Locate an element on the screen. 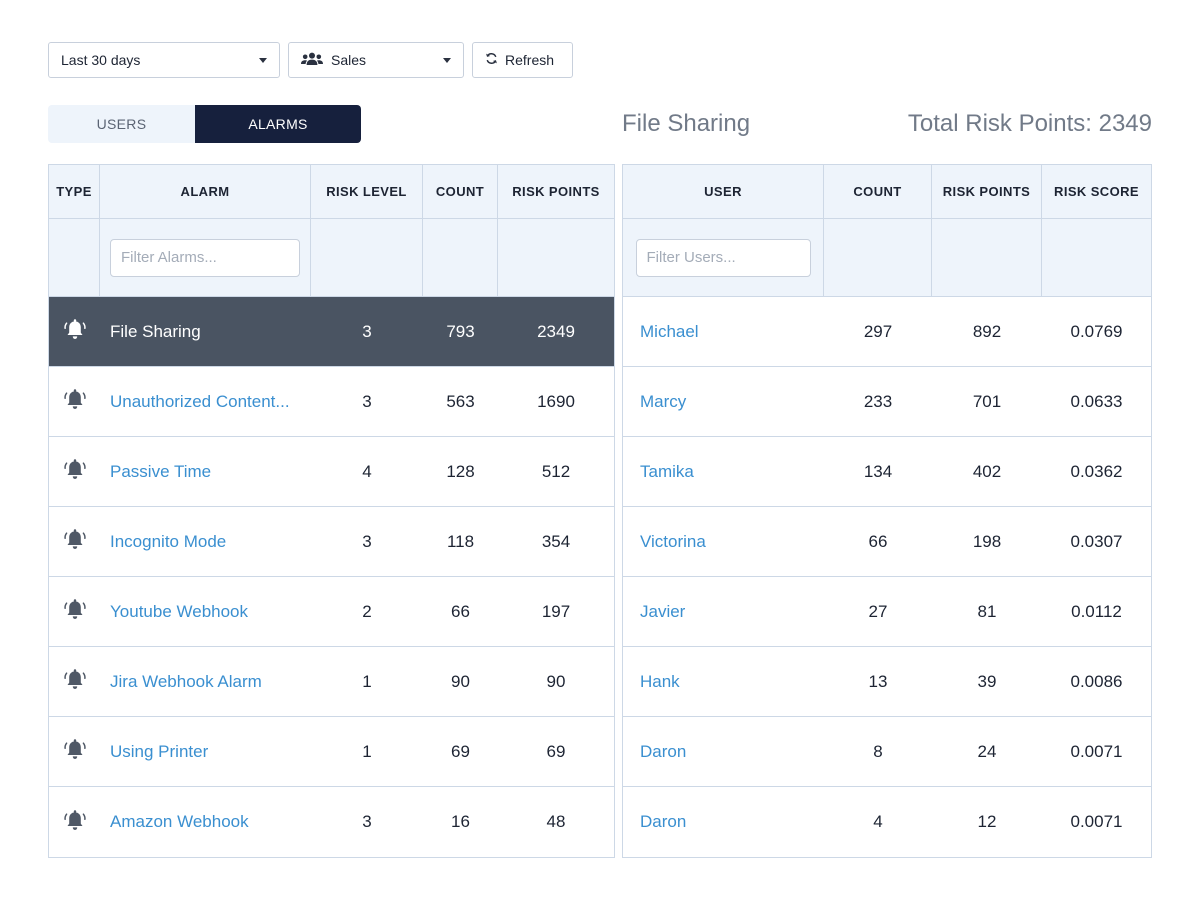 The height and width of the screenshot is (900, 1200). user-cell: Victorina is located at coordinates (723, 541).